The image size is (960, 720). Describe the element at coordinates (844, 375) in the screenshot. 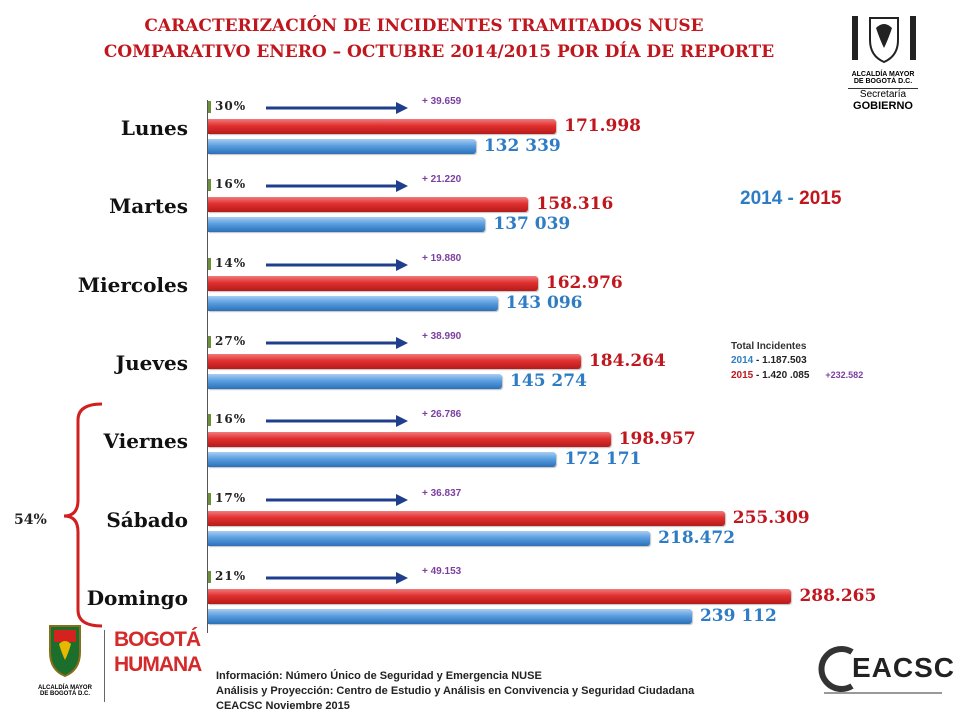

I see `totals-diff: +232.582` at that location.